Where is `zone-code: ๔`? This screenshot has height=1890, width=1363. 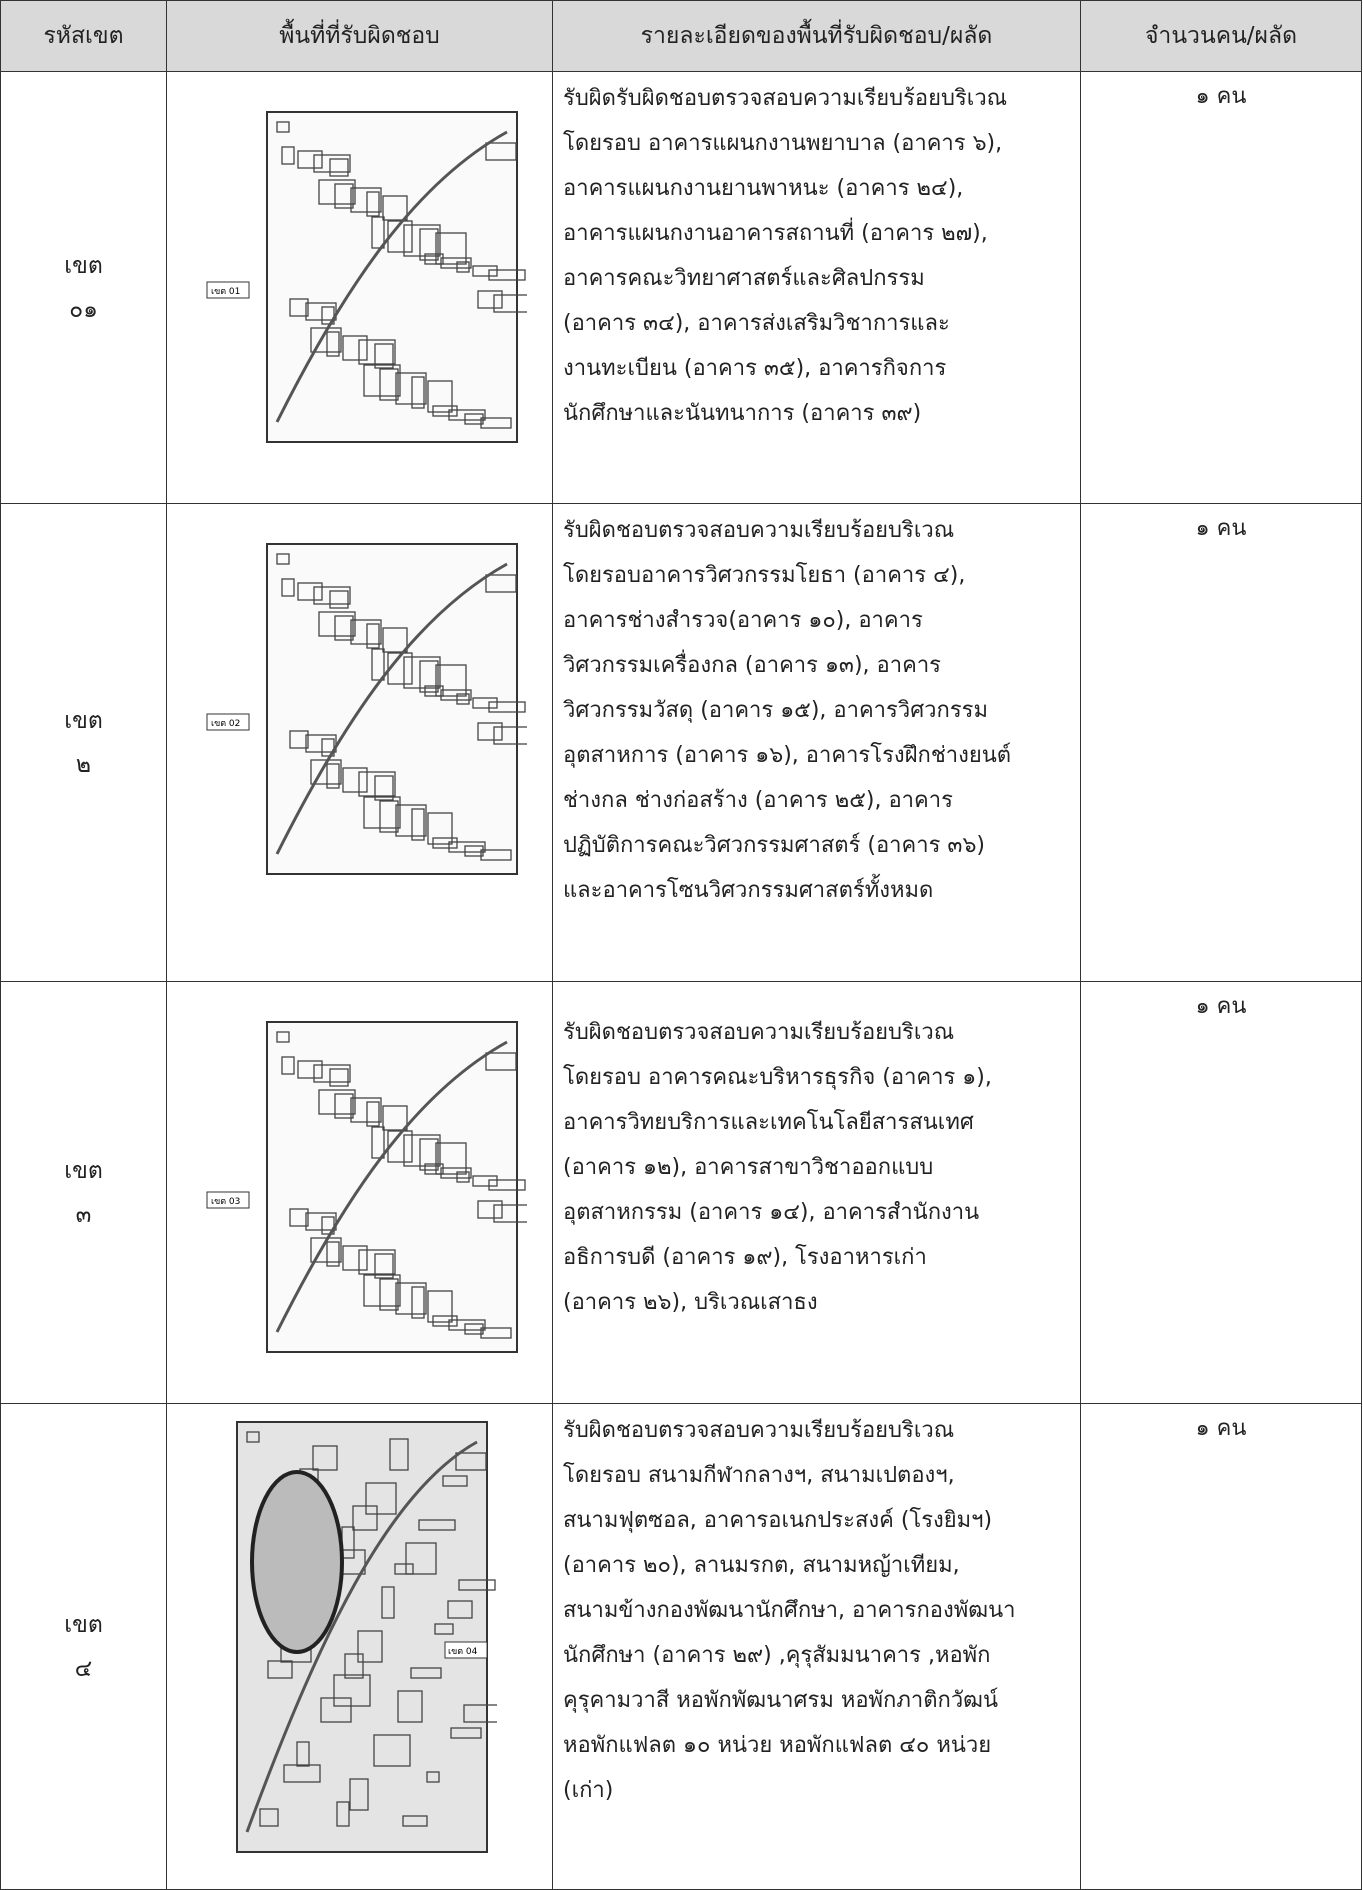 zone-code: ๔ is located at coordinates (83, 1668).